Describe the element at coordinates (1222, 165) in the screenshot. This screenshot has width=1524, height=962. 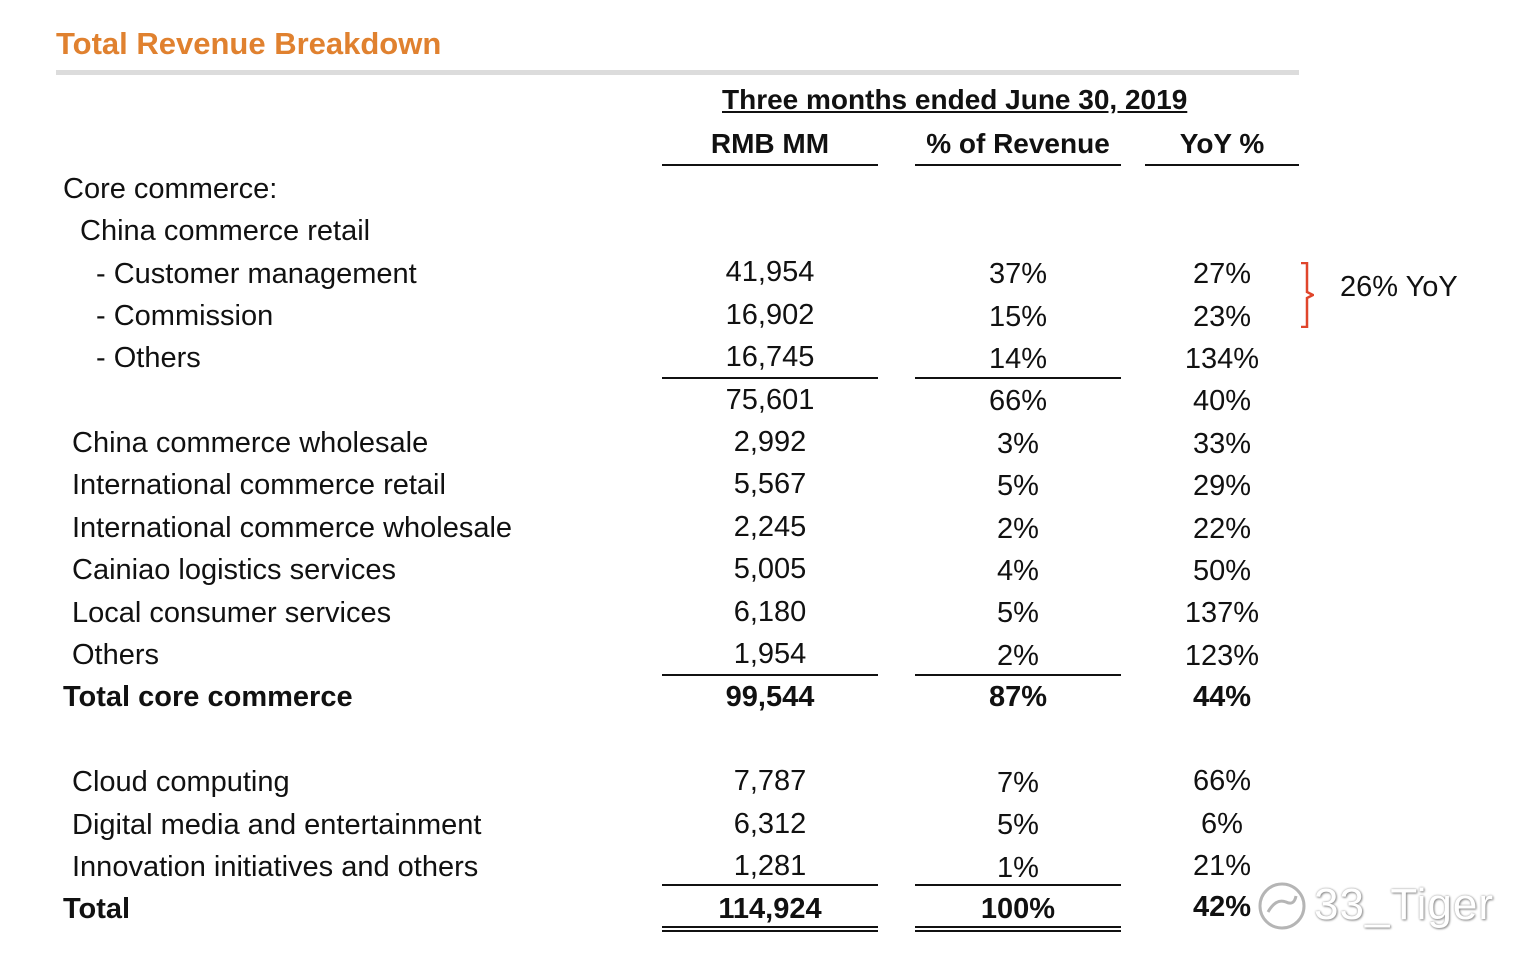
I see `header-underline-yoy` at that location.